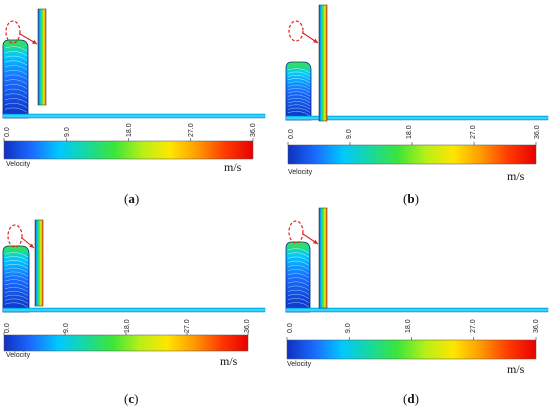 This screenshot has width=550, height=407. What do you see at coordinates (411, 198) in the screenshot?
I see `caption-b: (b)` at bounding box center [411, 198].